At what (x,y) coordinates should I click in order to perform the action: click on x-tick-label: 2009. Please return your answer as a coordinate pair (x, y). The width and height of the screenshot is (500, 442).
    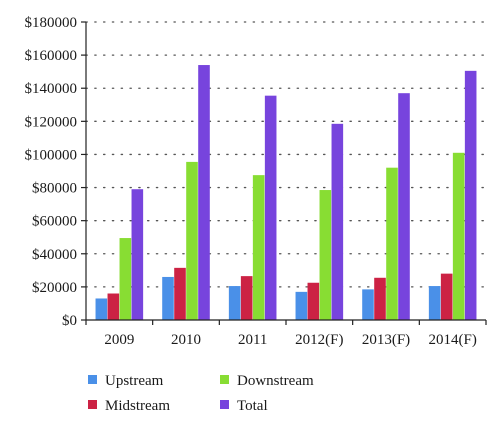
    Looking at the image, I should click on (119, 340).